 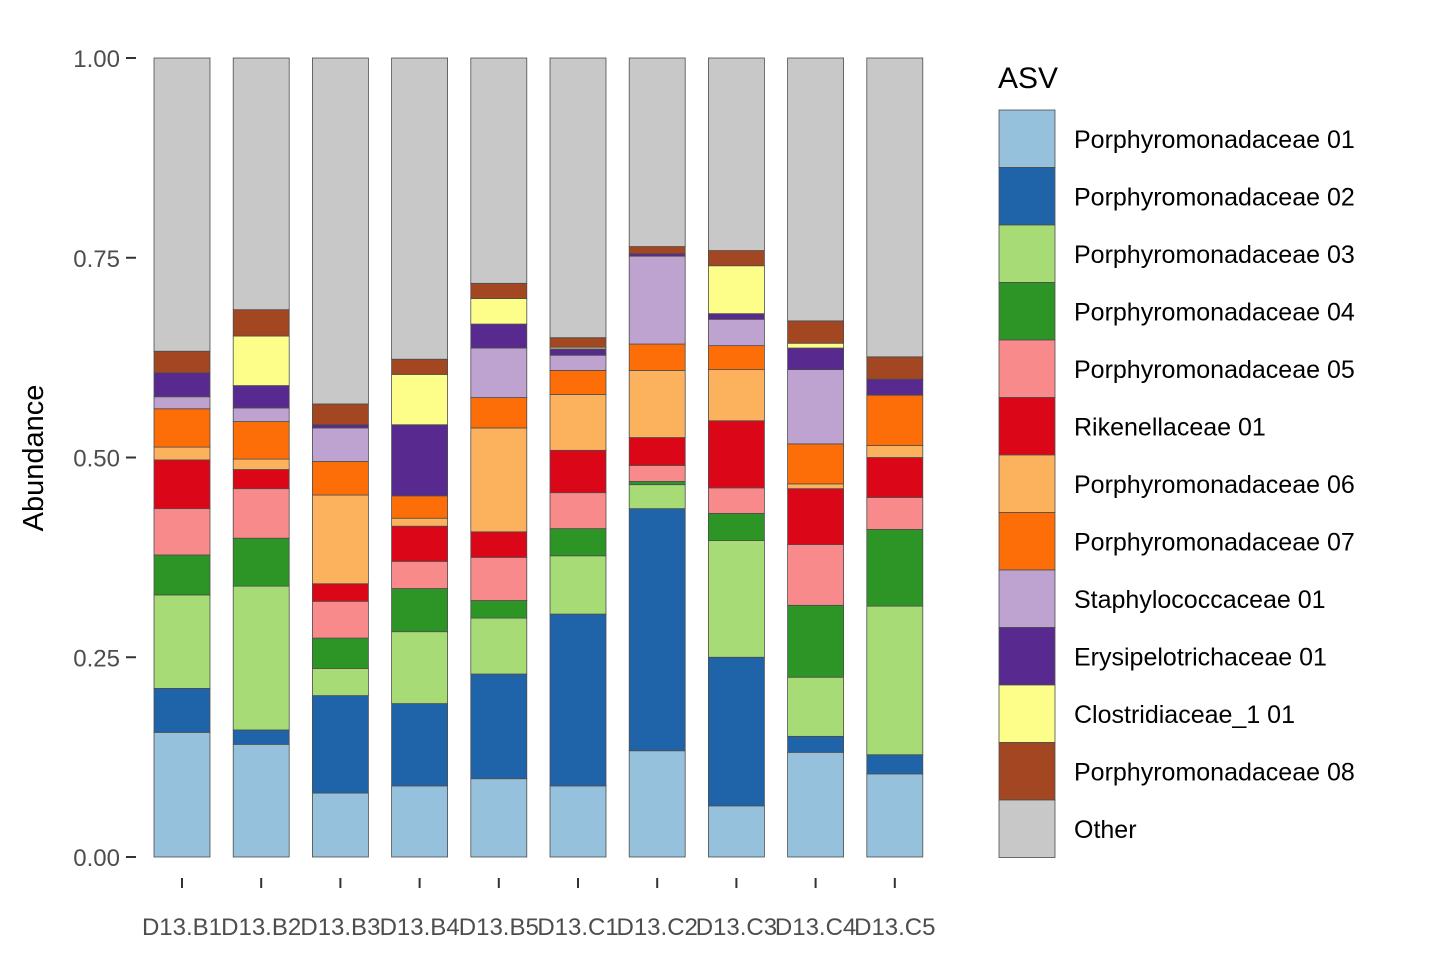 What do you see at coordinates (1214, 542) in the screenshot?
I see `legend-label: Porphyromonadaceae 07` at bounding box center [1214, 542].